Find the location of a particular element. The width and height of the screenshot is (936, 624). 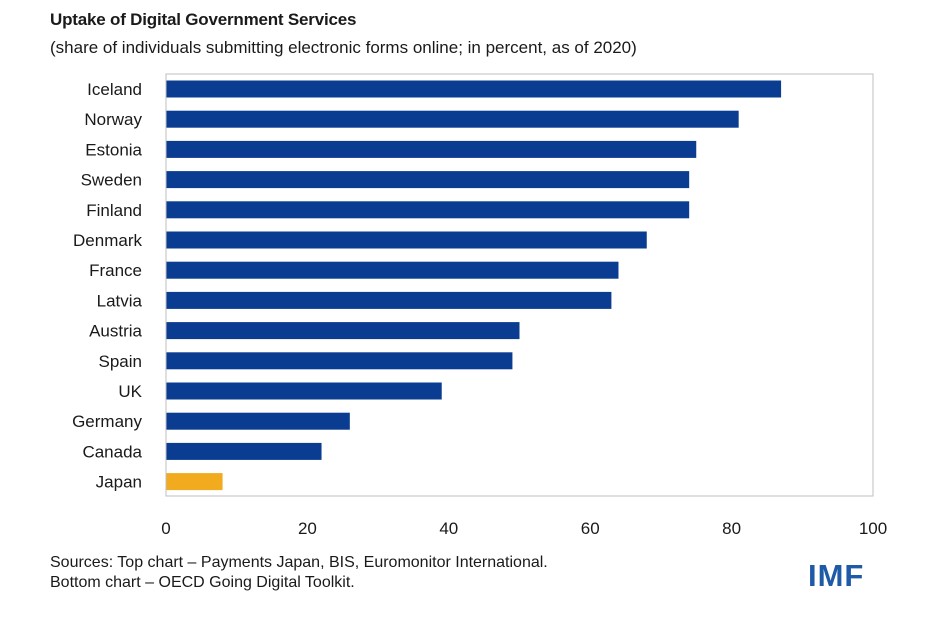

category-label-japan: Japan is located at coordinates (119, 482).